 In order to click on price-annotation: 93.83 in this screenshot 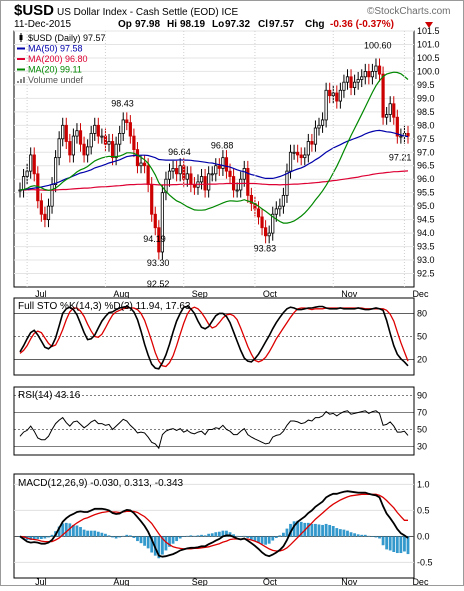, I will do `click(265, 249)`.